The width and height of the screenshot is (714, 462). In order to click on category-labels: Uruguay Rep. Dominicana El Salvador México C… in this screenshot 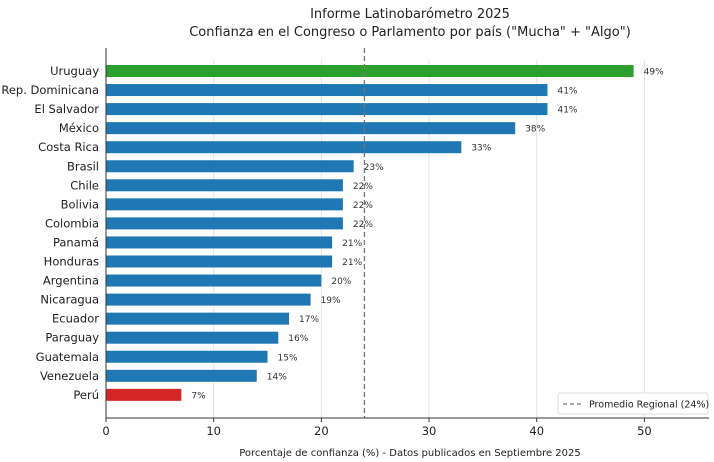, I will do `click(50, 233)`.